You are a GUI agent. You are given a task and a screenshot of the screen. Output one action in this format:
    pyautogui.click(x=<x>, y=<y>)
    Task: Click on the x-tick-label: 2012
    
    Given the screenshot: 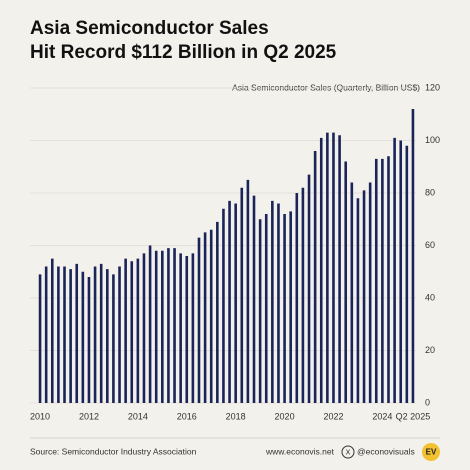 What is the action you would take?
    pyautogui.click(x=89, y=416)
    